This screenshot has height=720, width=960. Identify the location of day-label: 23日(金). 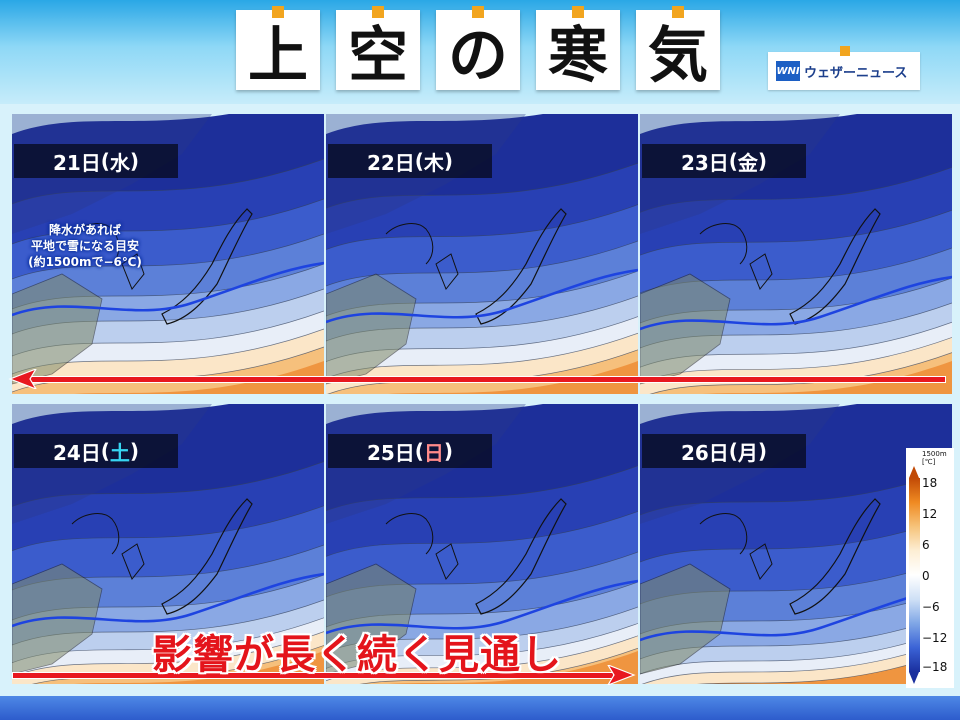
(724, 161).